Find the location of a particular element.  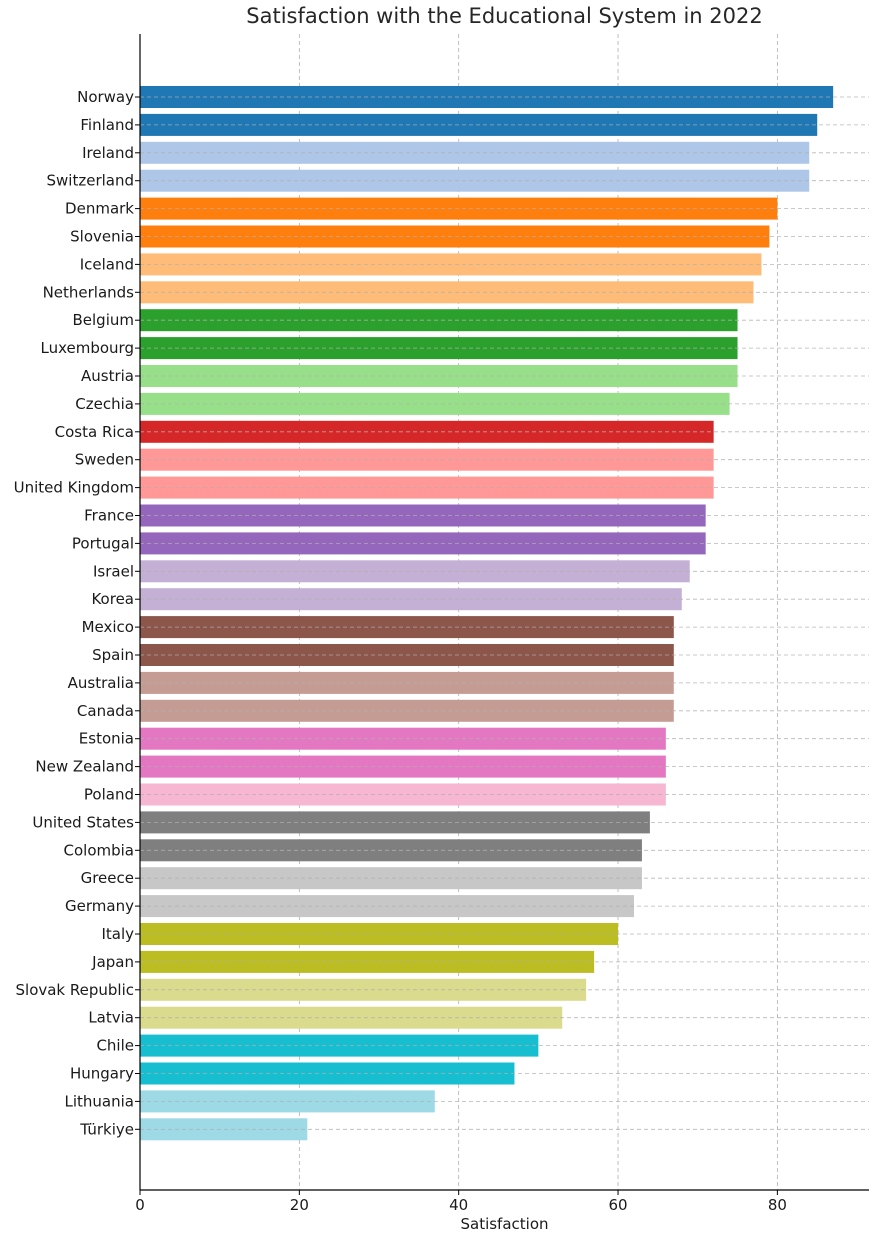

y-tick-label: Spain is located at coordinates (113, 655).